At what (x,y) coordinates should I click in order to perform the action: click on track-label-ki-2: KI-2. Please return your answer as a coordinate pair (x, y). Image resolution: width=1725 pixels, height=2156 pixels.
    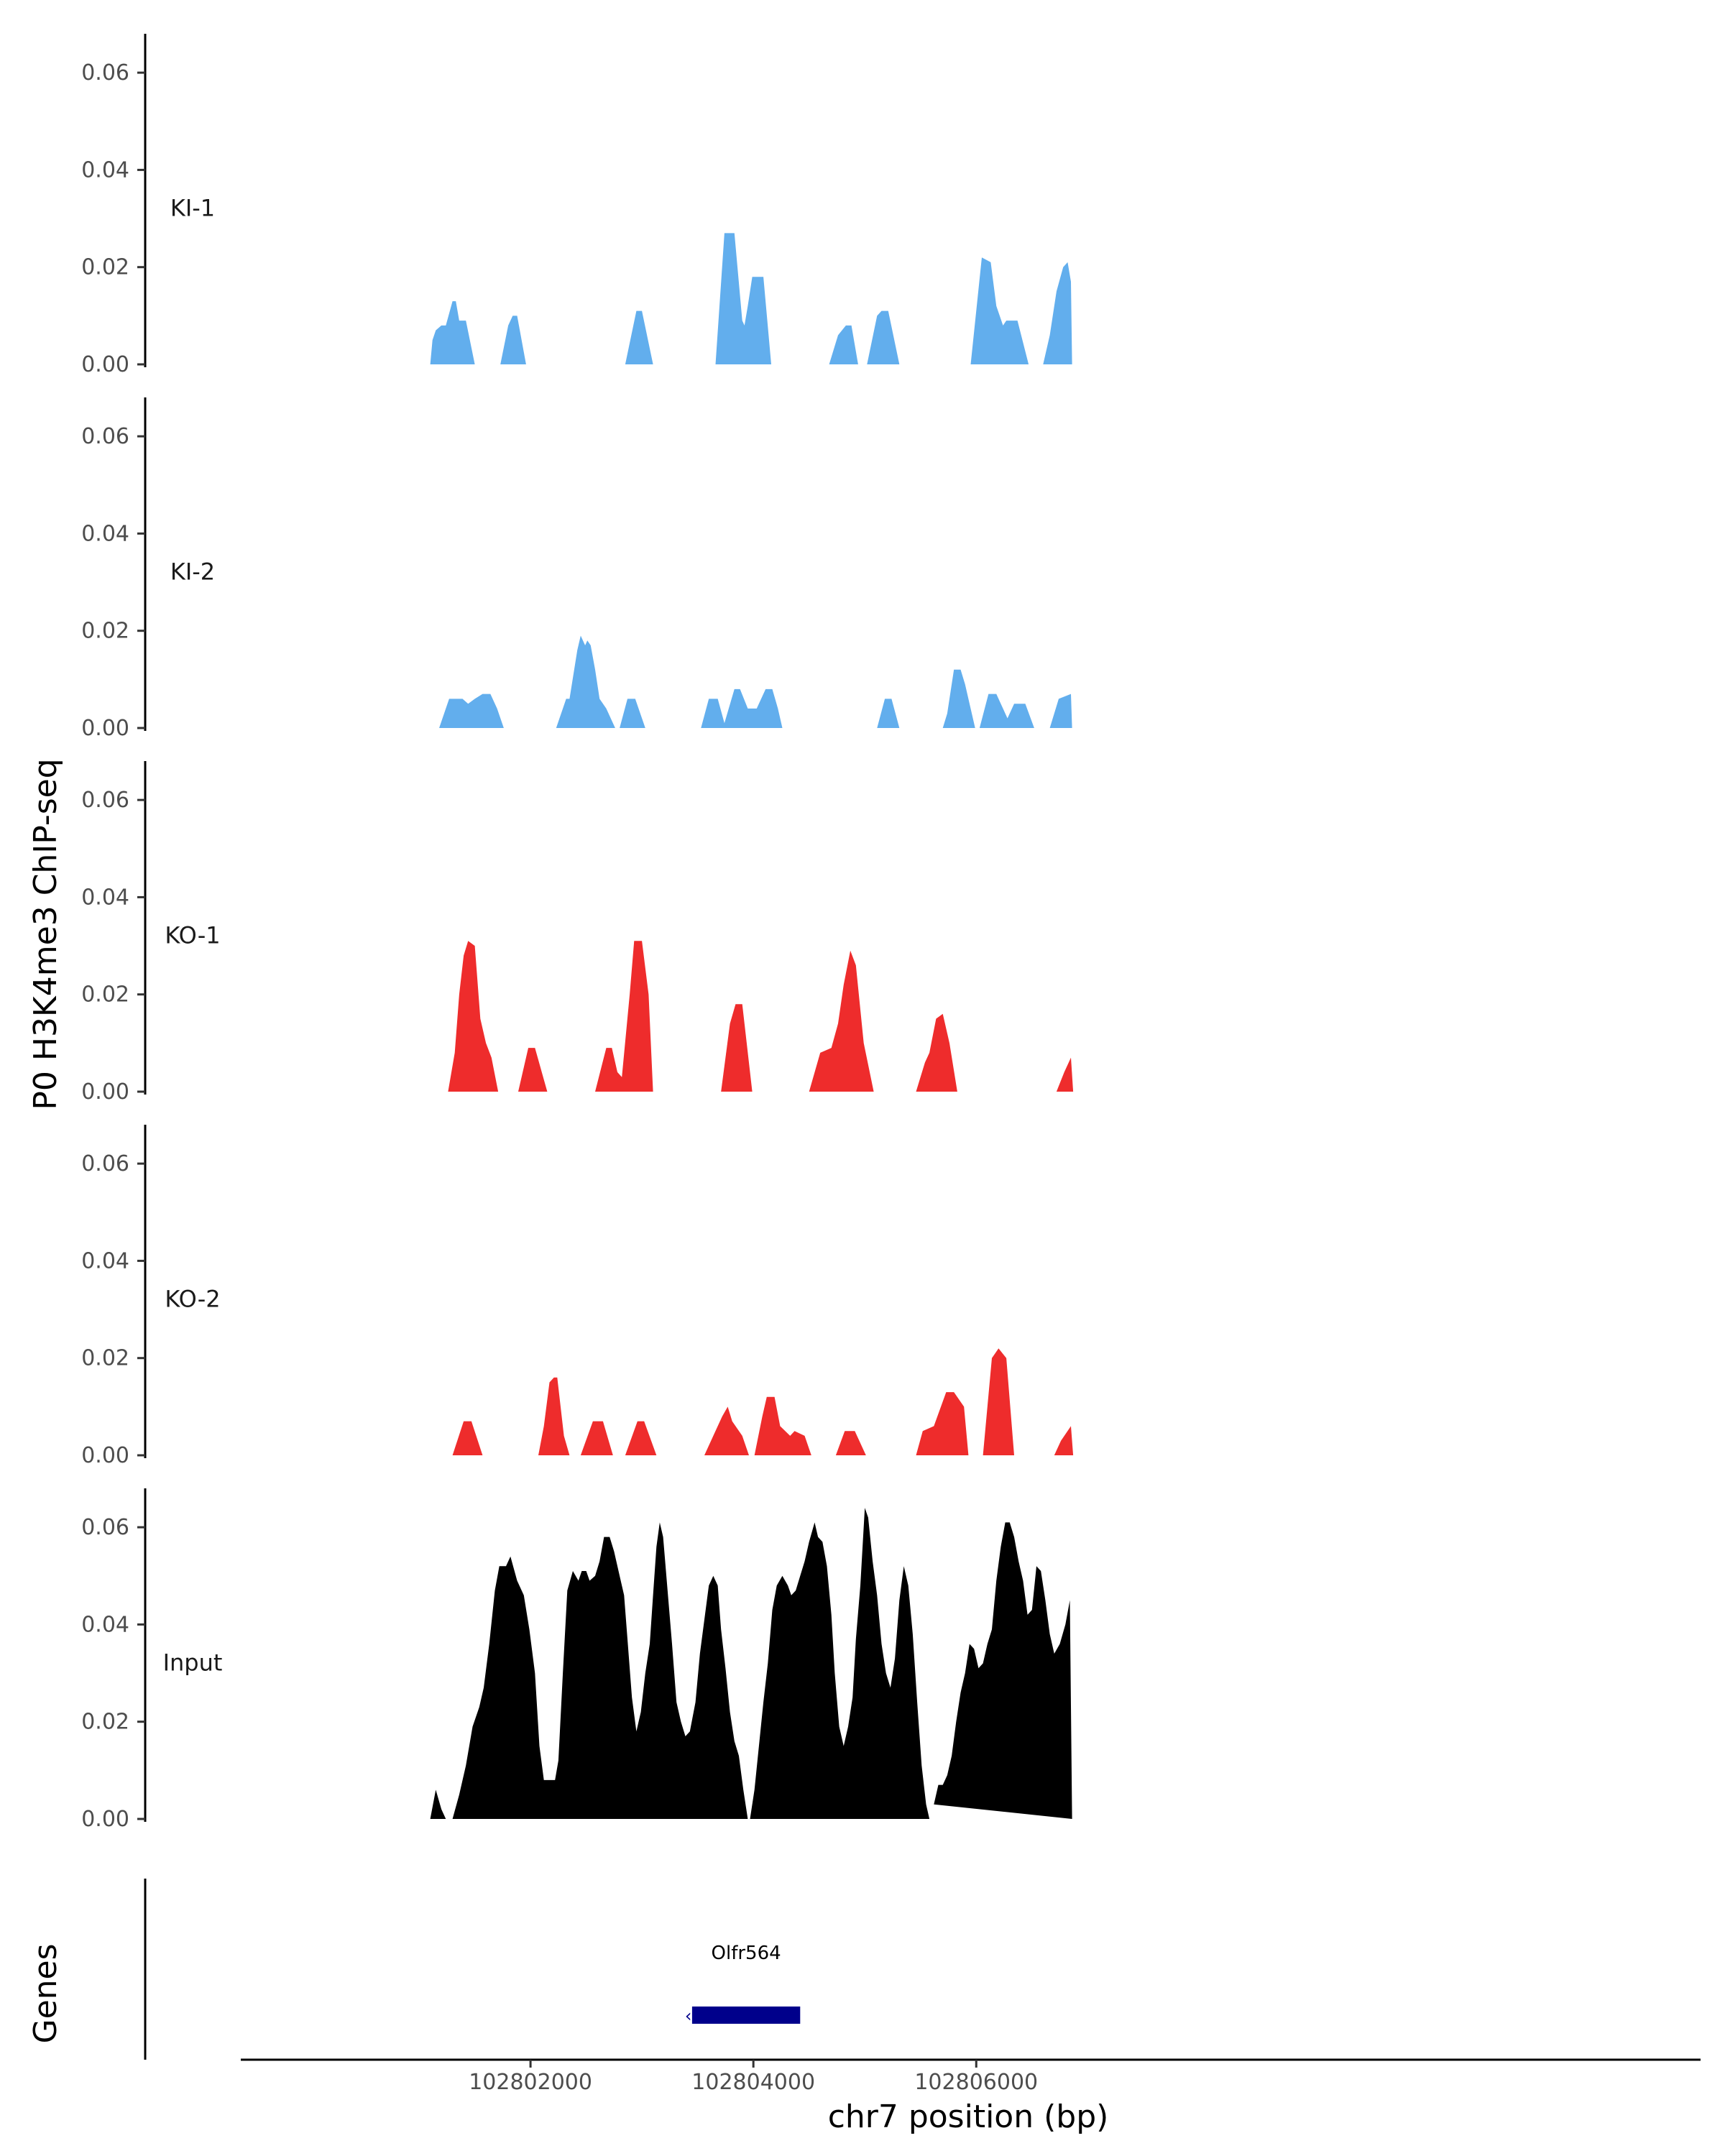
    Looking at the image, I should click on (192, 572).